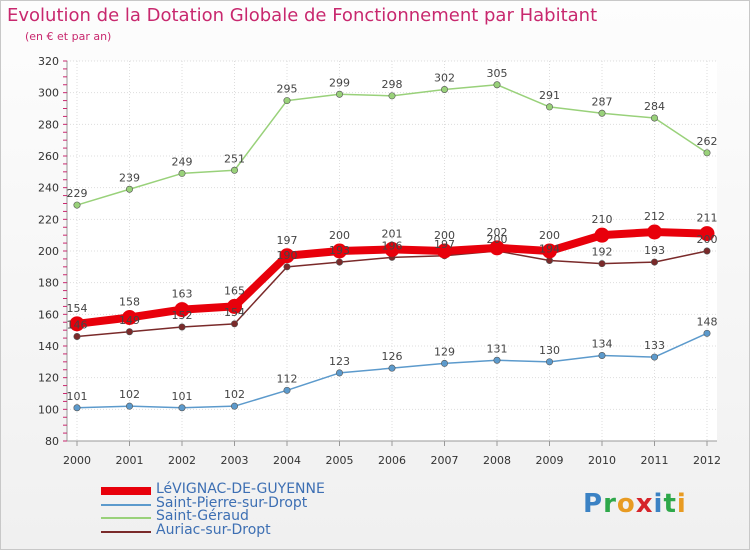  I want to click on y-tick-label: 220, so click(48, 219).